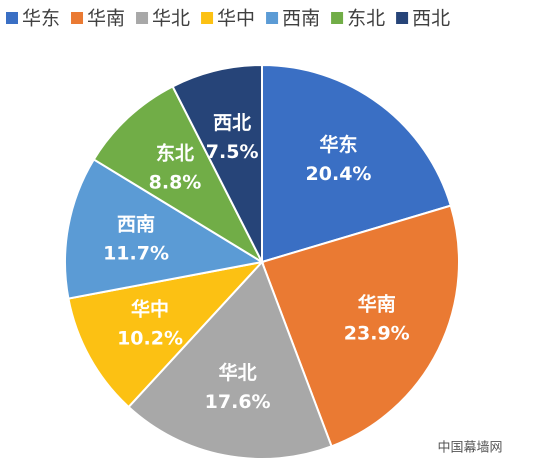 This screenshot has width=538, height=470. Describe the element at coordinates (106, 19) in the screenshot. I see `legend-label: 华南` at that location.